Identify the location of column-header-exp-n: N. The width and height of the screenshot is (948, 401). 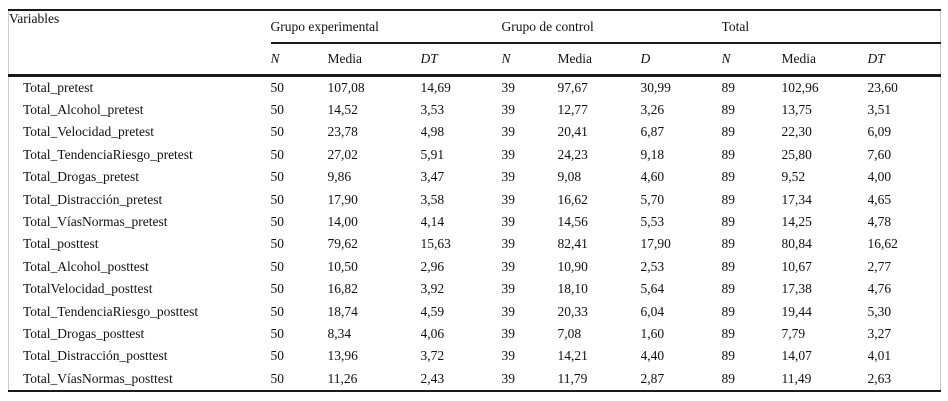
(299, 60).